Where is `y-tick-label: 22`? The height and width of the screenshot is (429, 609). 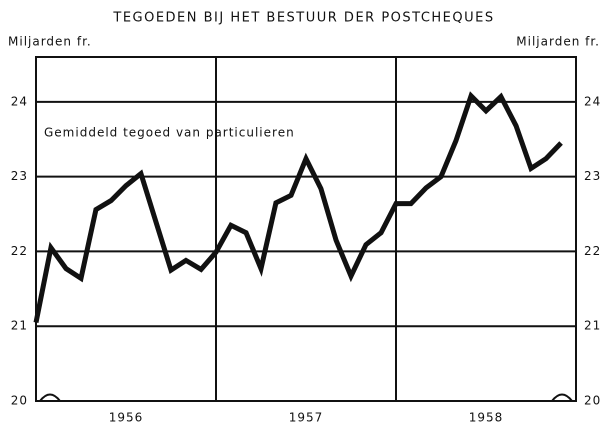 y-tick-label: 22 is located at coordinates (19, 251).